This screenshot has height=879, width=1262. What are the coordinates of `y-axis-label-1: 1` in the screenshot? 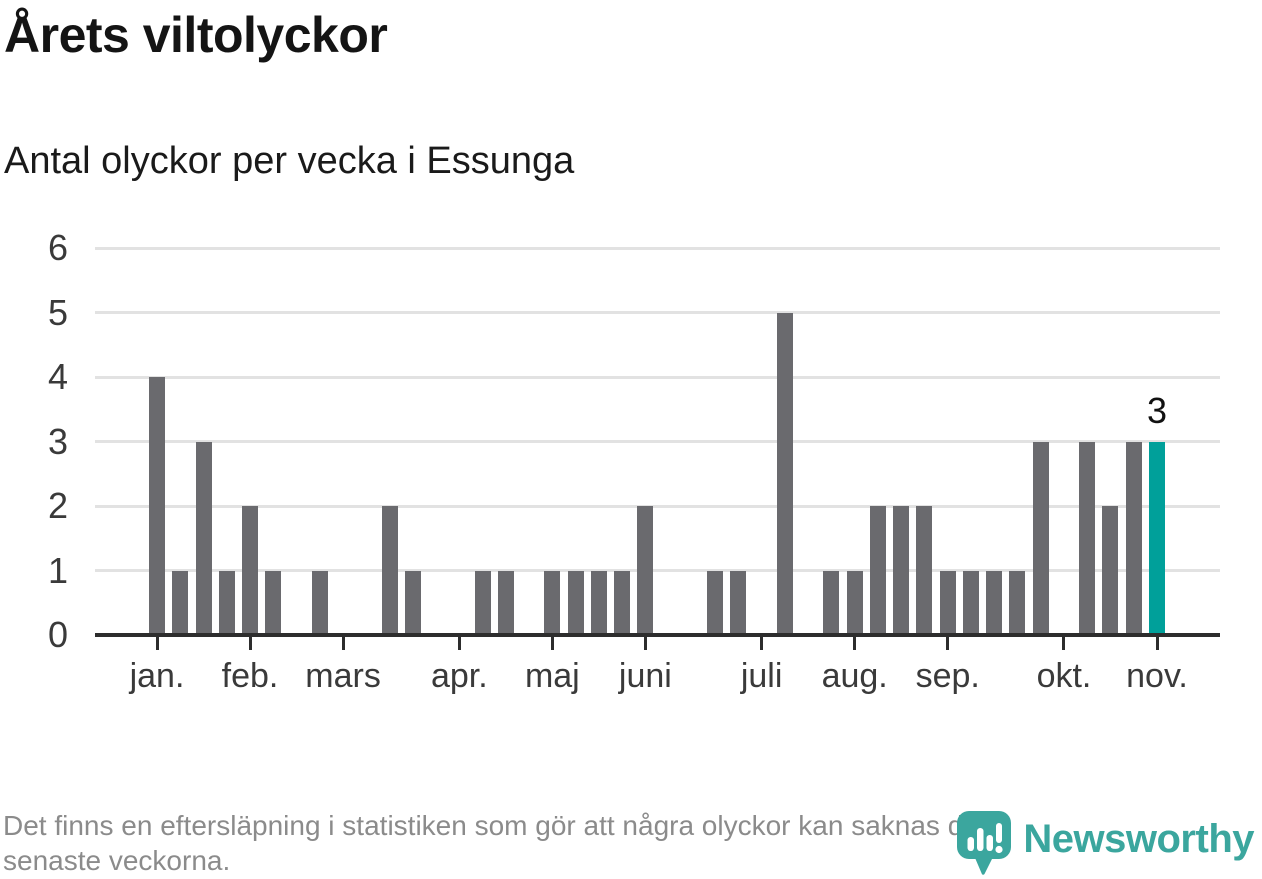 It's located at (57, 570).